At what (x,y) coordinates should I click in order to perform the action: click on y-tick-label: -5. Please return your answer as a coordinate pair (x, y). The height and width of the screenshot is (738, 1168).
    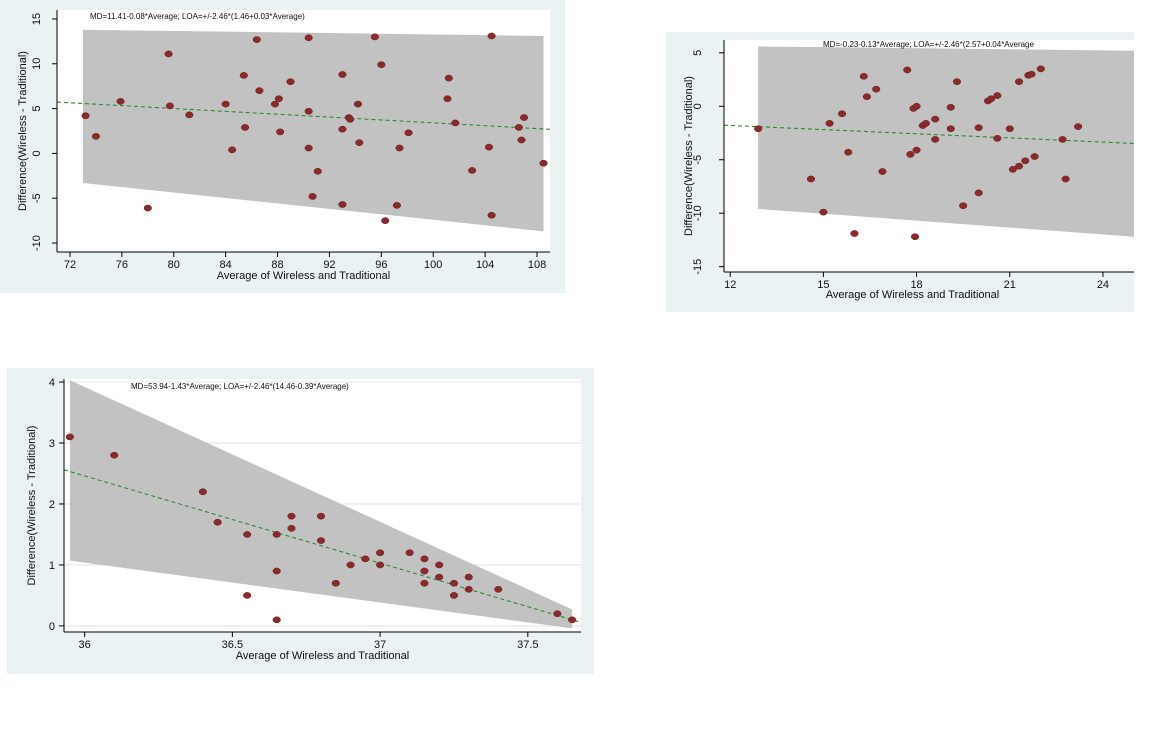
    Looking at the image, I should click on (698, 160).